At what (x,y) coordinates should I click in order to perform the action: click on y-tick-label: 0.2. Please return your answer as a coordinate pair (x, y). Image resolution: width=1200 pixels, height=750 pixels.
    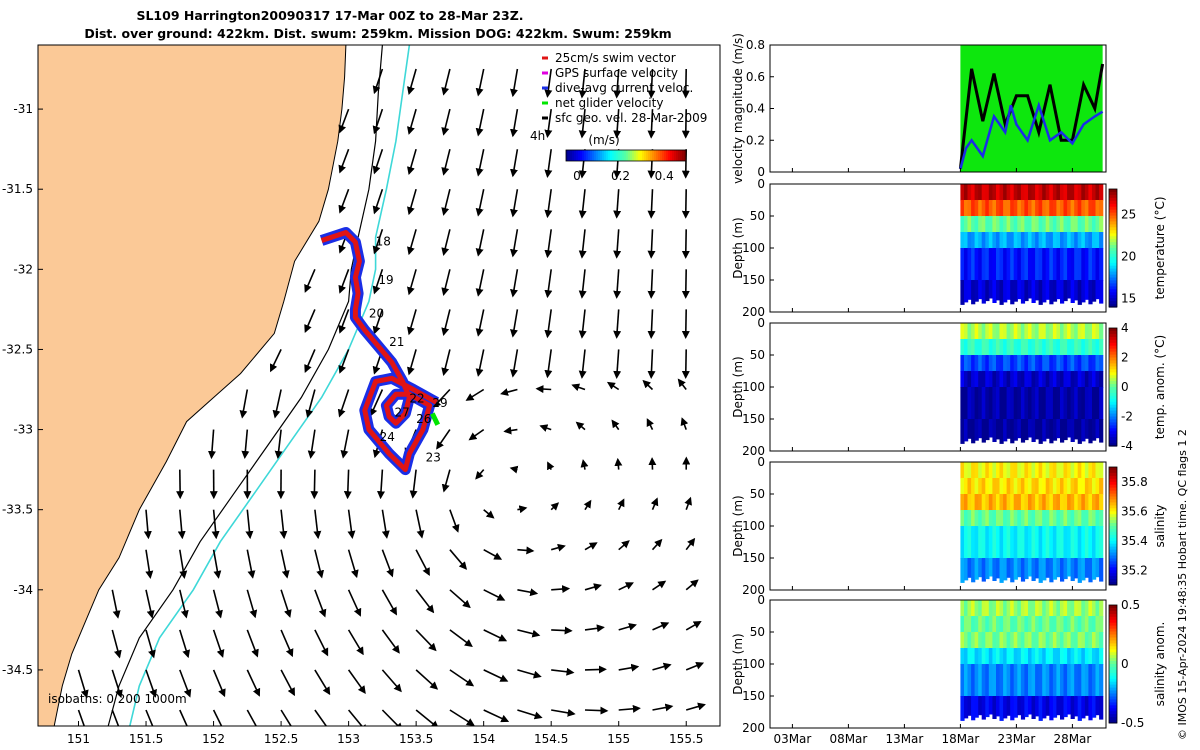
    Looking at the image, I should click on (755, 140).